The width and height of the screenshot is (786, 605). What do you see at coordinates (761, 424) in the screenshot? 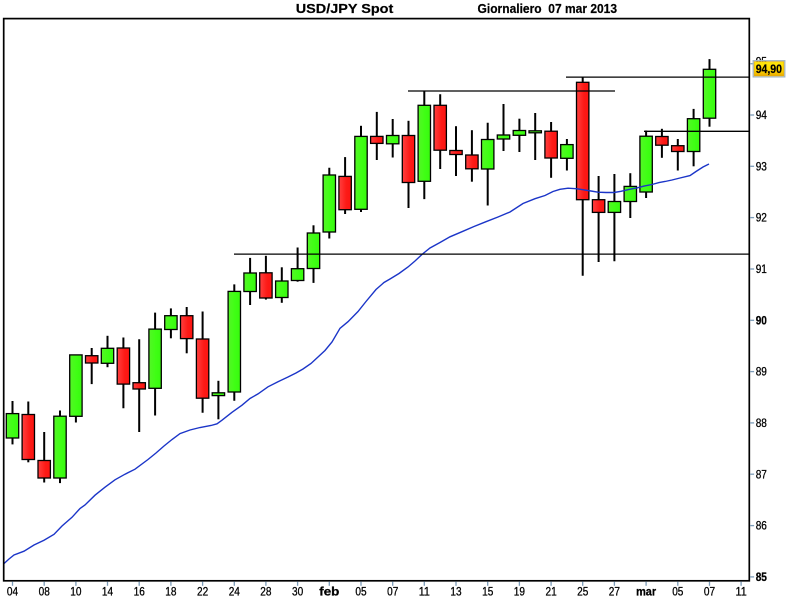
I see `svg-text: 88` at bounding box center [761, 424].